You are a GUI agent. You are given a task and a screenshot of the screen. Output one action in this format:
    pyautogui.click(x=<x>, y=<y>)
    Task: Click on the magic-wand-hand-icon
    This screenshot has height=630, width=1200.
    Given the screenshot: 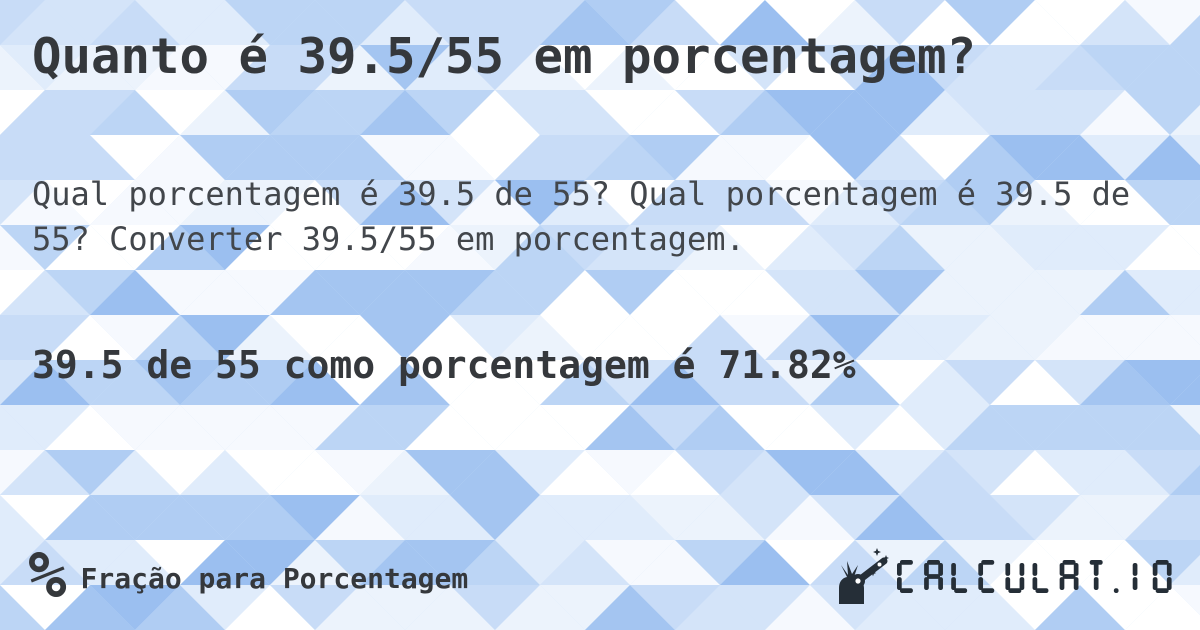 What is the action you would take?
    pyautogui.click(x=864, y=576)
    